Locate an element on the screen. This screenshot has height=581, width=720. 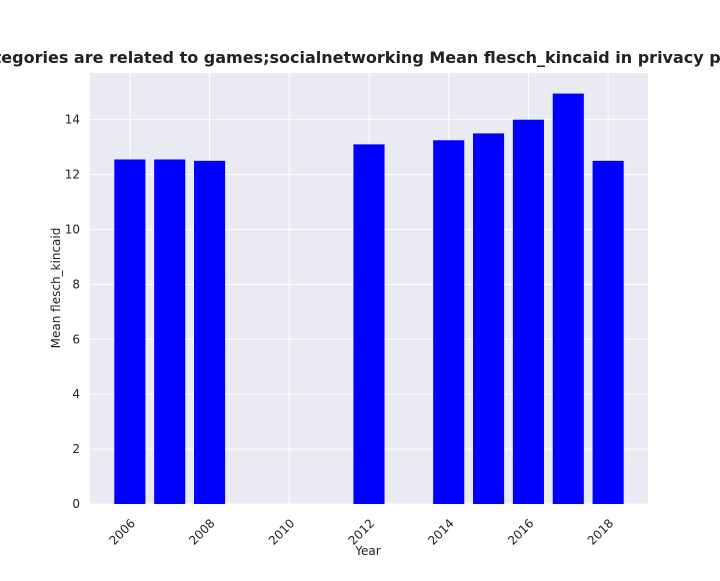
bar-2006 is located at coordinates (130, 331).